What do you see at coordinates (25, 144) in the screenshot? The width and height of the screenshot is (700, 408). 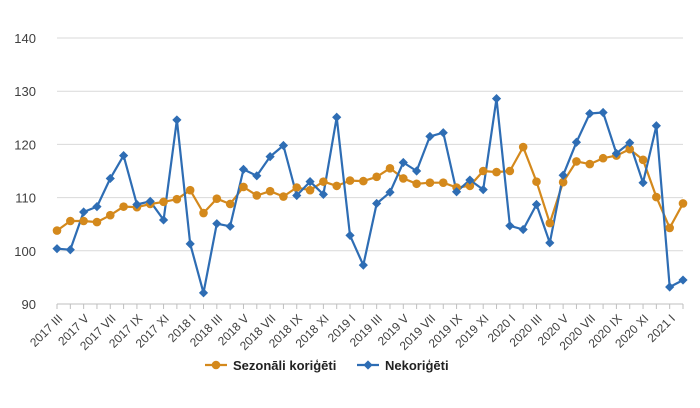 I see `y-tick-label: 120` at bounding box center [25, 144].